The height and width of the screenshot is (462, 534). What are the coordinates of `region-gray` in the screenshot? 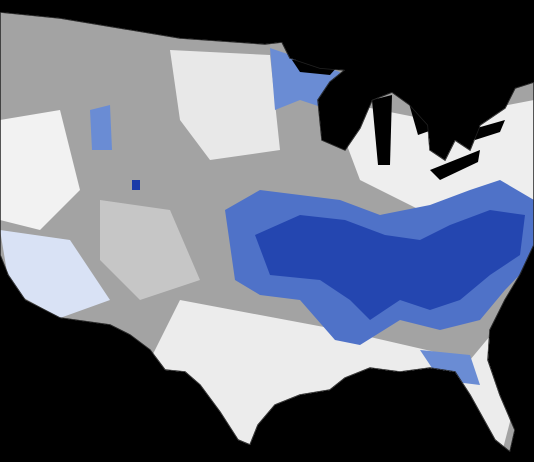 It's located at (150, 250).